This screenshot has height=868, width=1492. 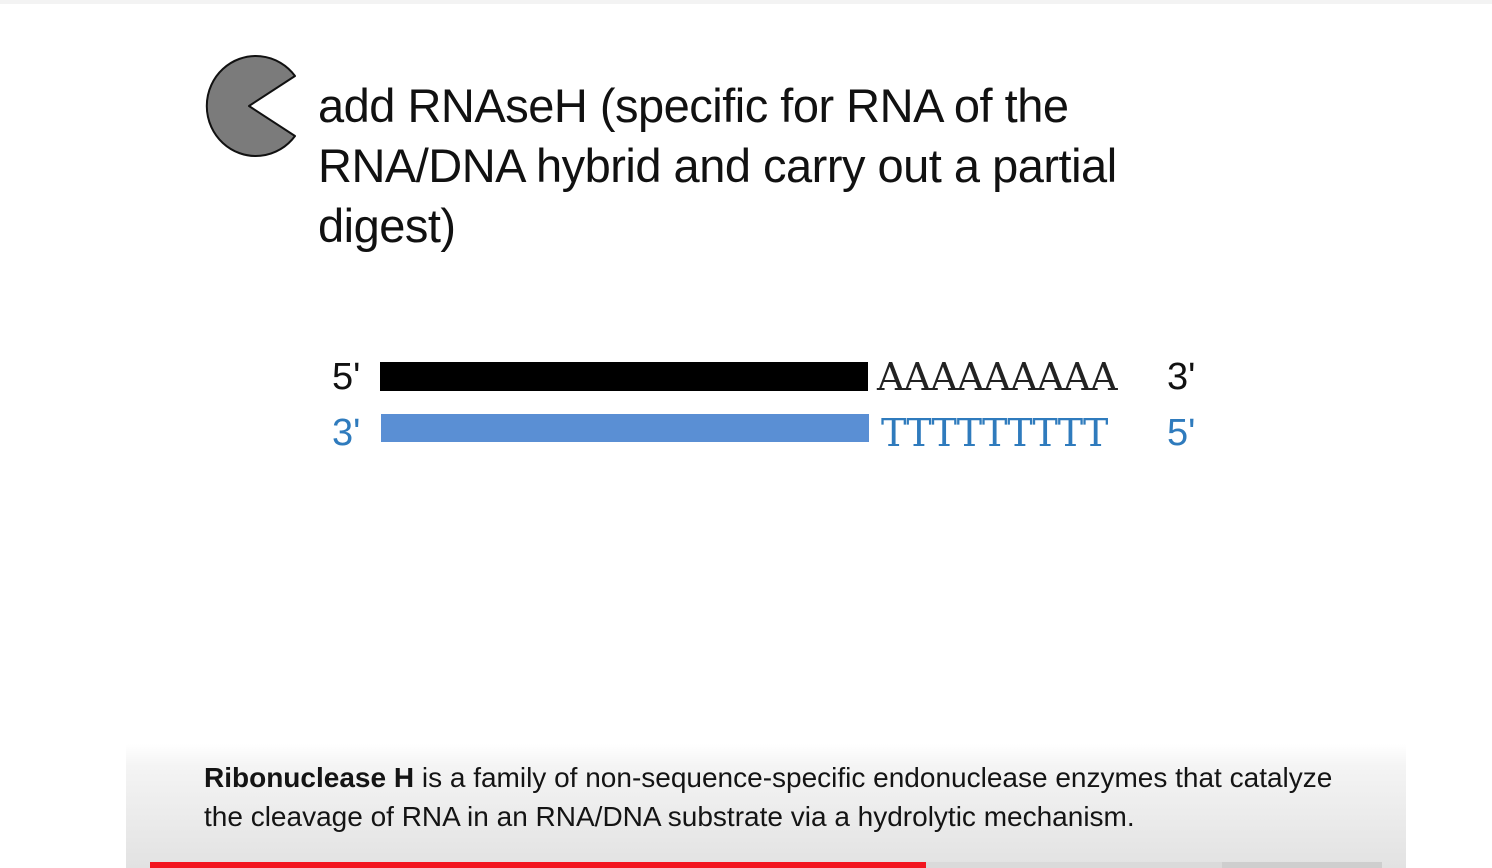 I want to click on cdna-strand, so click(x=625, y=428).